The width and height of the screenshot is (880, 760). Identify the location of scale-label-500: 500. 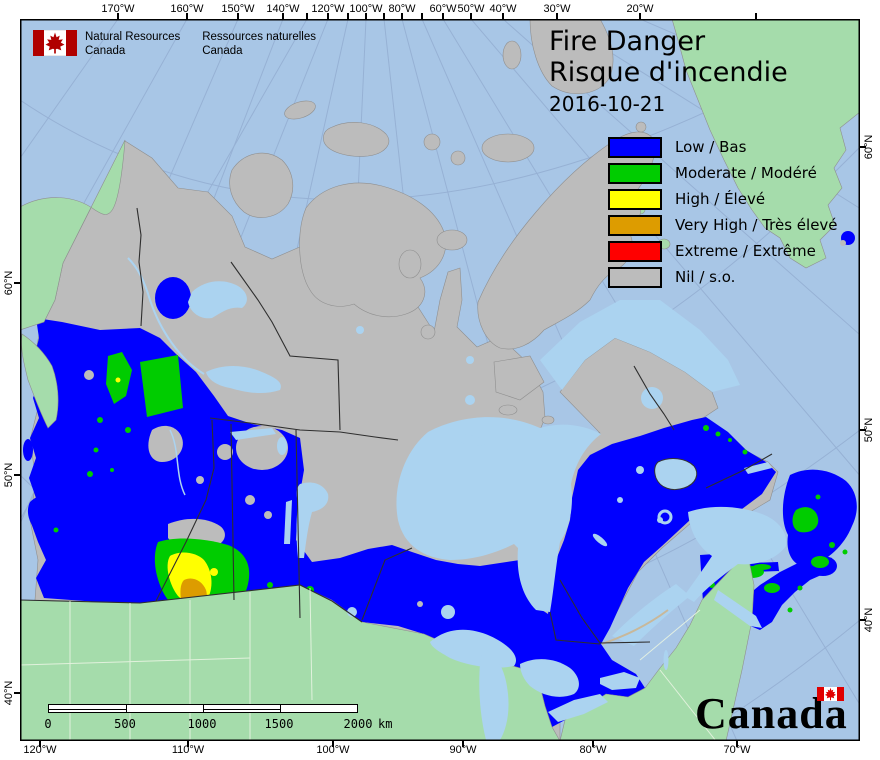
(125, 724).